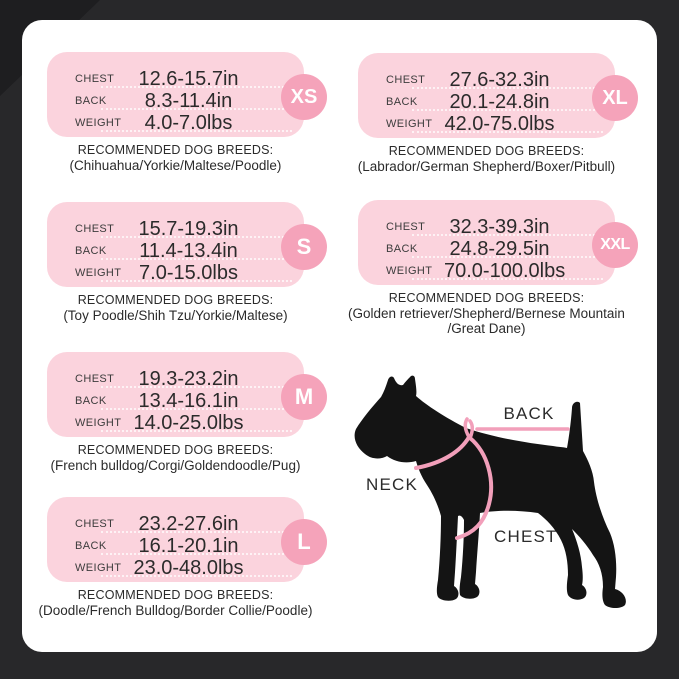 The width and height of the screenshot is (679, 679). What do you see at coordinates (474, 488) in the screenshot?
I see `chest-strap-line` at bounding box center [474, 488].